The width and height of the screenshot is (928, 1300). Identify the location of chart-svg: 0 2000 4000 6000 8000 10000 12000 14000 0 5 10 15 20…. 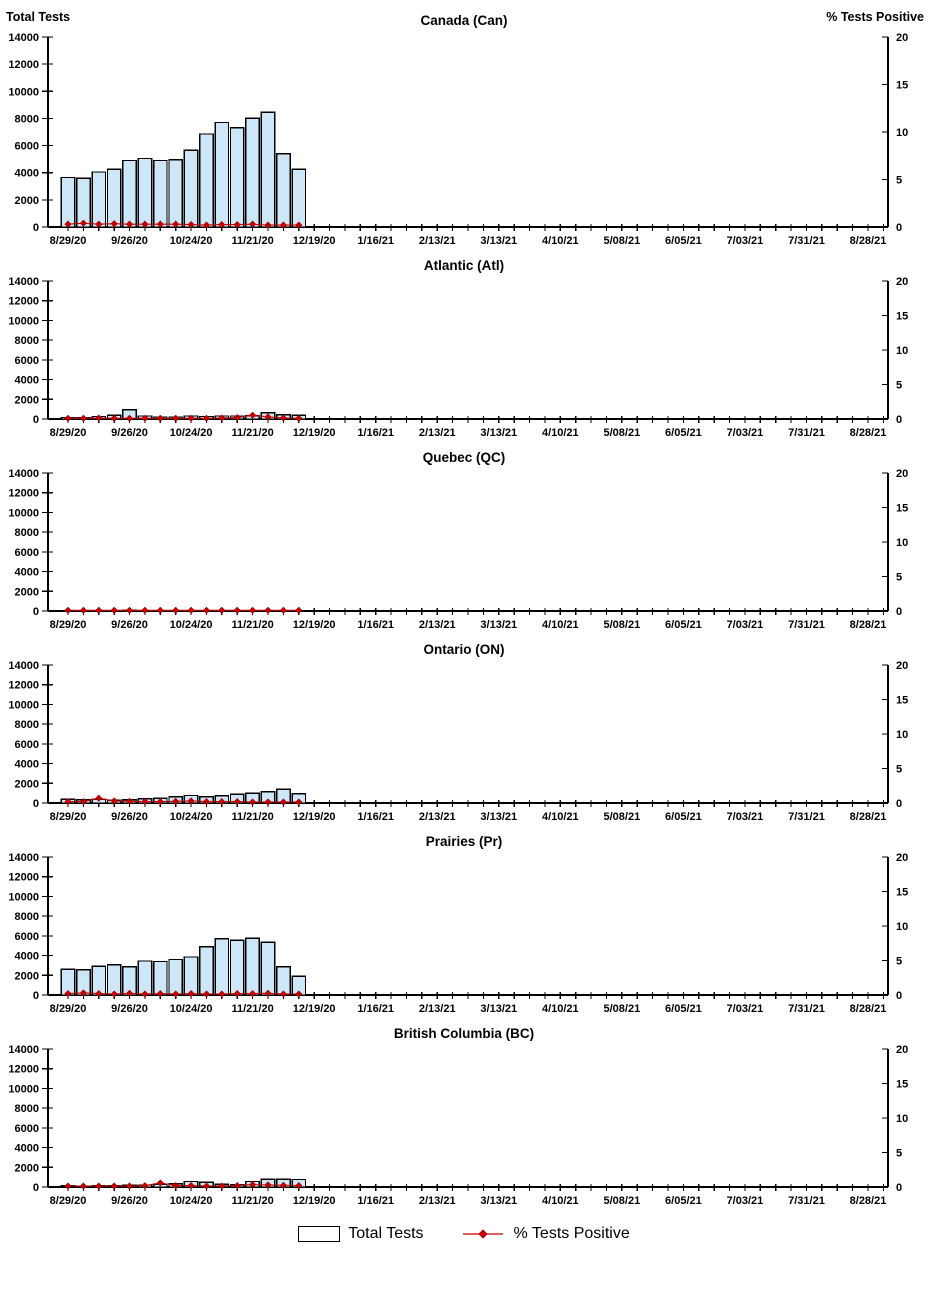
(458, 933).